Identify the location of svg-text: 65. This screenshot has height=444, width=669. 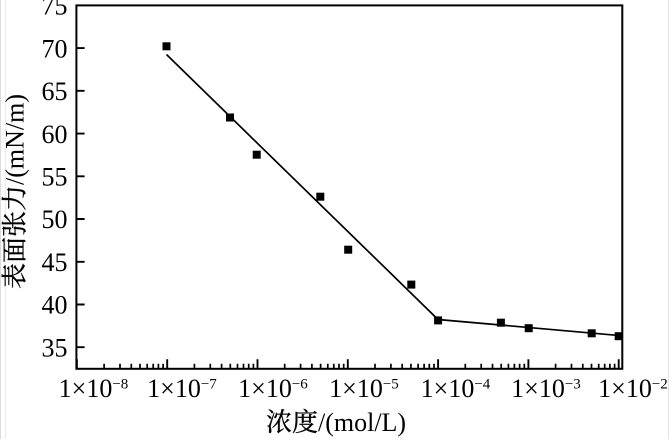
(55, 91).